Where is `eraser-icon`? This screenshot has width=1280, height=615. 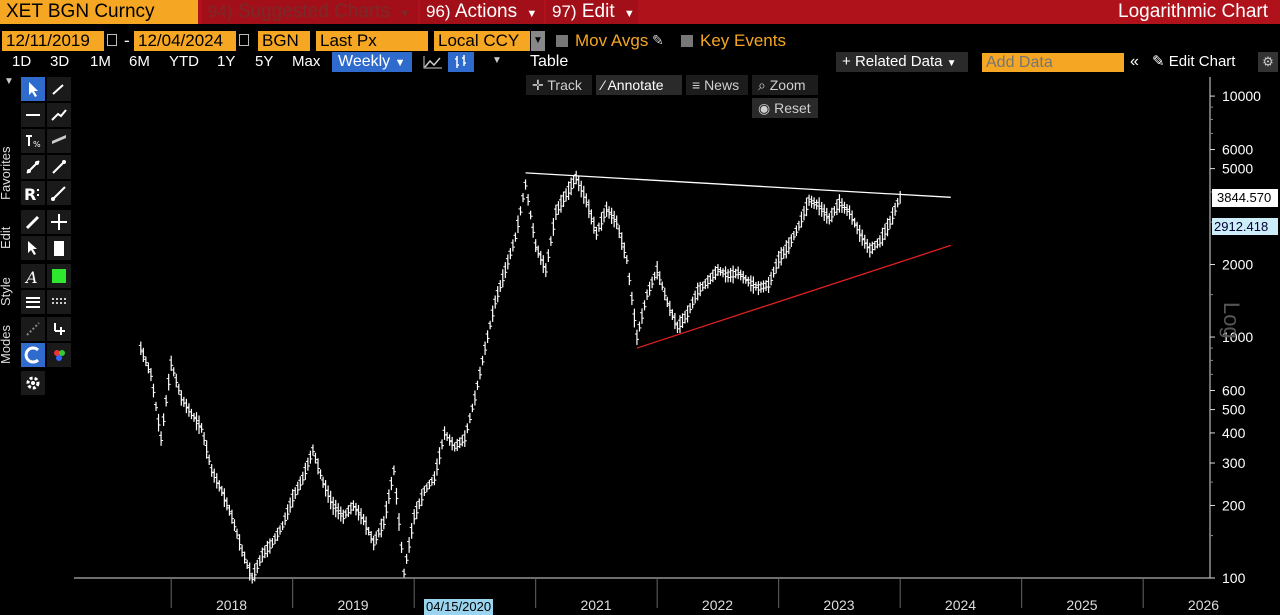
eraser-icon is located at coordinates (33, 329).